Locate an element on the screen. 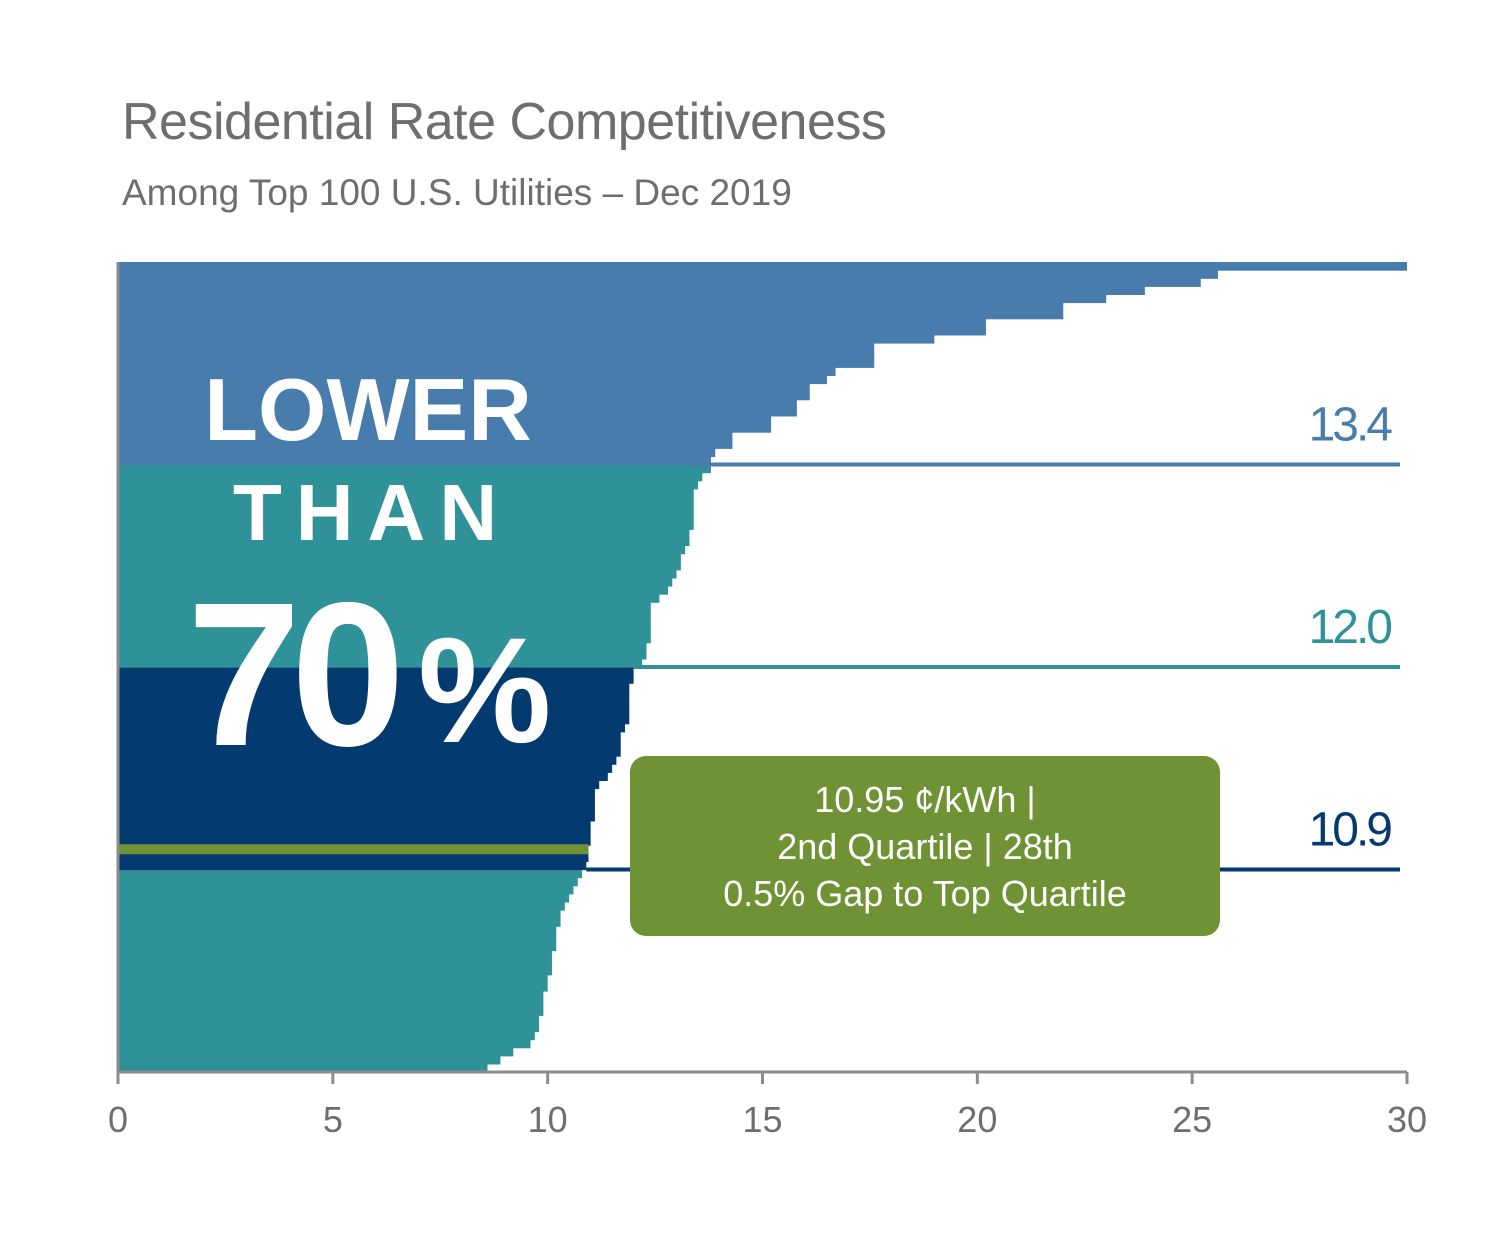  callout-line-2: 2nd Quartile | 28th is located at coordinates (925, 846).